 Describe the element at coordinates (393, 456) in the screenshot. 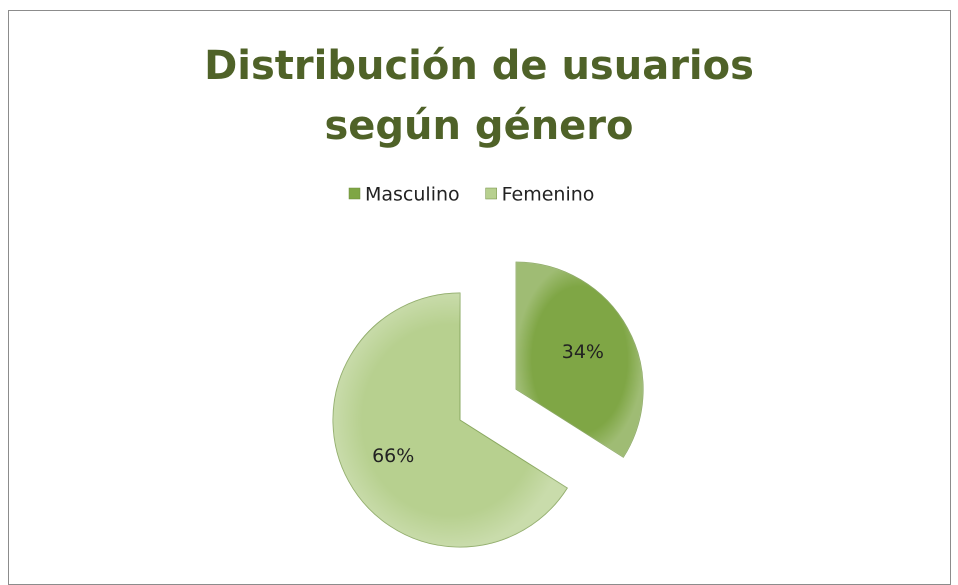

I see `data-label: 66%` at that location.